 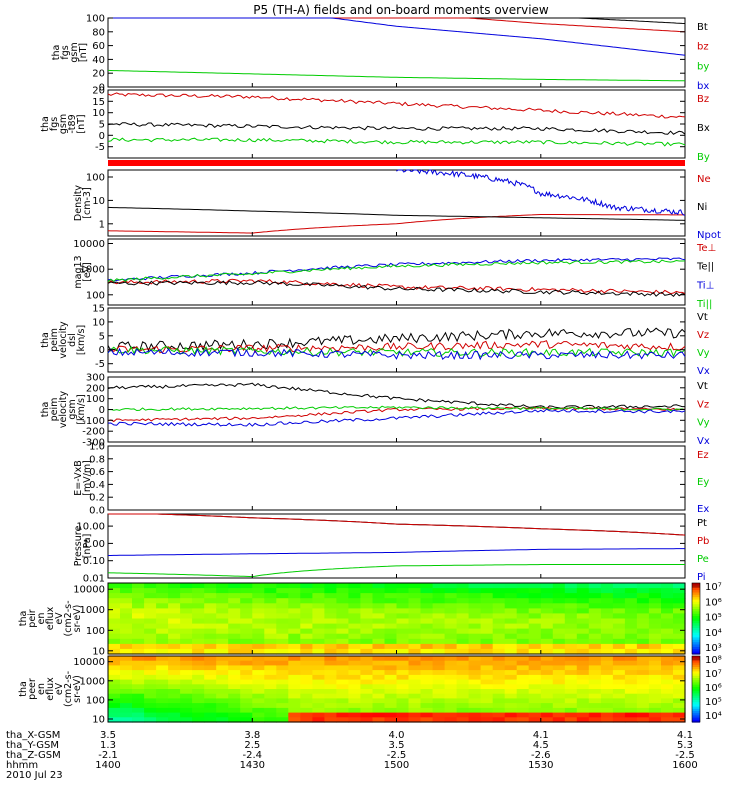 I want to click on y-tick-label: 100, so click(x=95, y=631).